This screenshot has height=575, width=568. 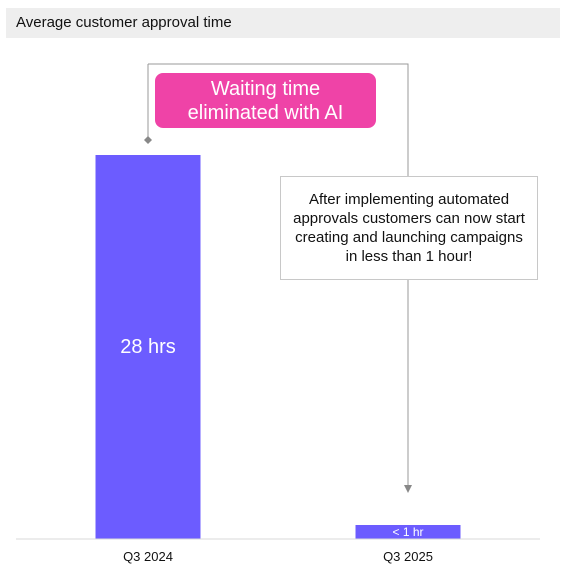 What do you see at coordinates (265, 100) in the screenshot?
I see `highlight-callout: Waiting time eliminated with AI` at bounding box center [265, 100].